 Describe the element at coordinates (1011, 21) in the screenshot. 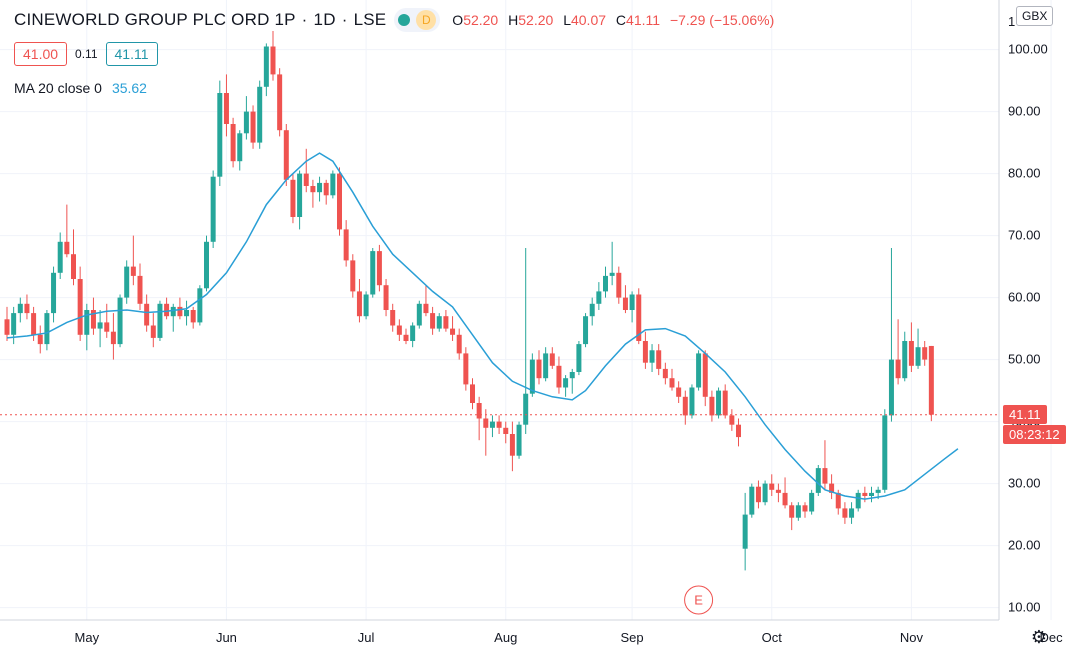

I see `y-tick-label: 1` at that location.